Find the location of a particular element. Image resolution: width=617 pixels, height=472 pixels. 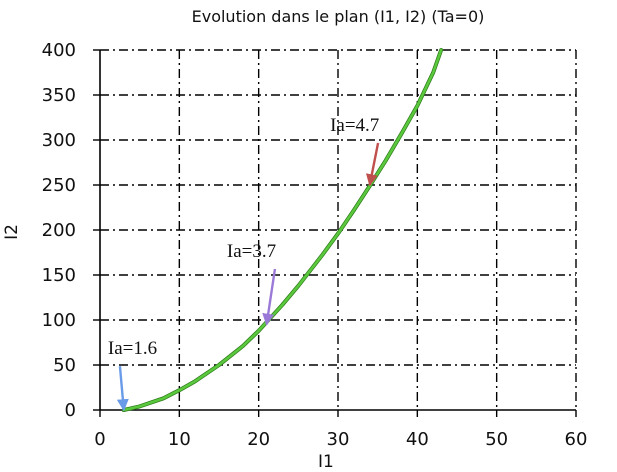

y-axis-label: I2 is located at coordinates (11, 232).